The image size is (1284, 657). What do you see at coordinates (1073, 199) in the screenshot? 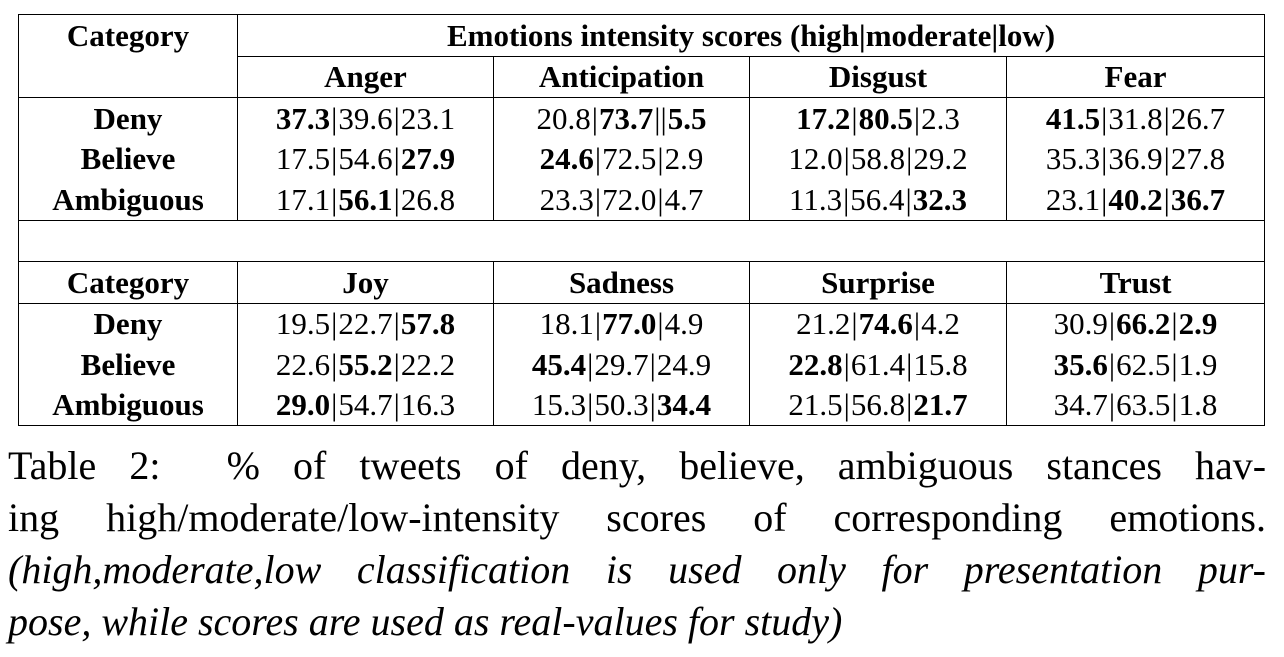
I see `score-value: 23.1` at bounding box center [1073, 199].